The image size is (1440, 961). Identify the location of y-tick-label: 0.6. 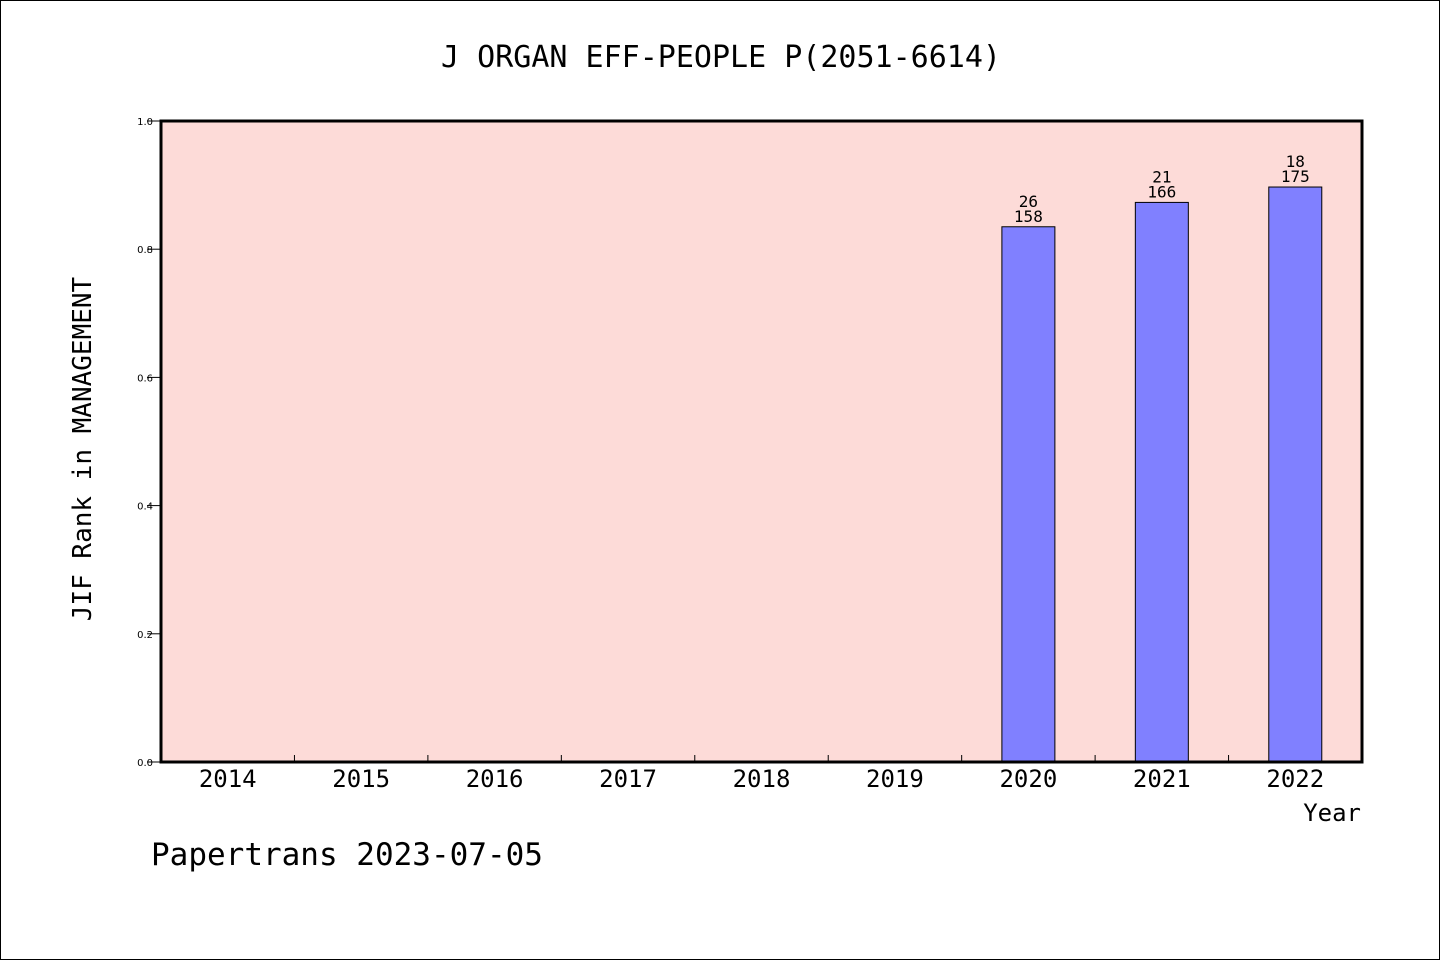
(145, 378).